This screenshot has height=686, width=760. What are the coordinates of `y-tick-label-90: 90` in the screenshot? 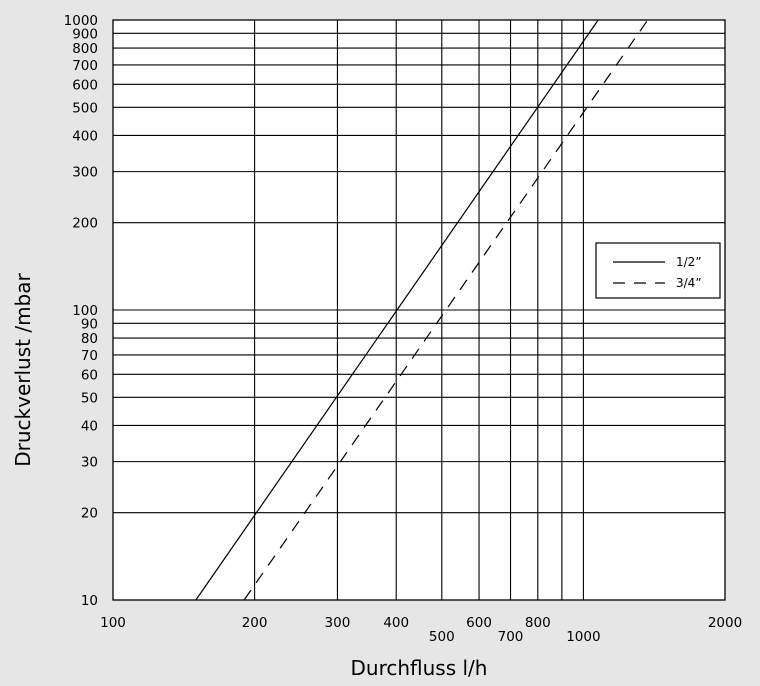 It's located at (89, 324).